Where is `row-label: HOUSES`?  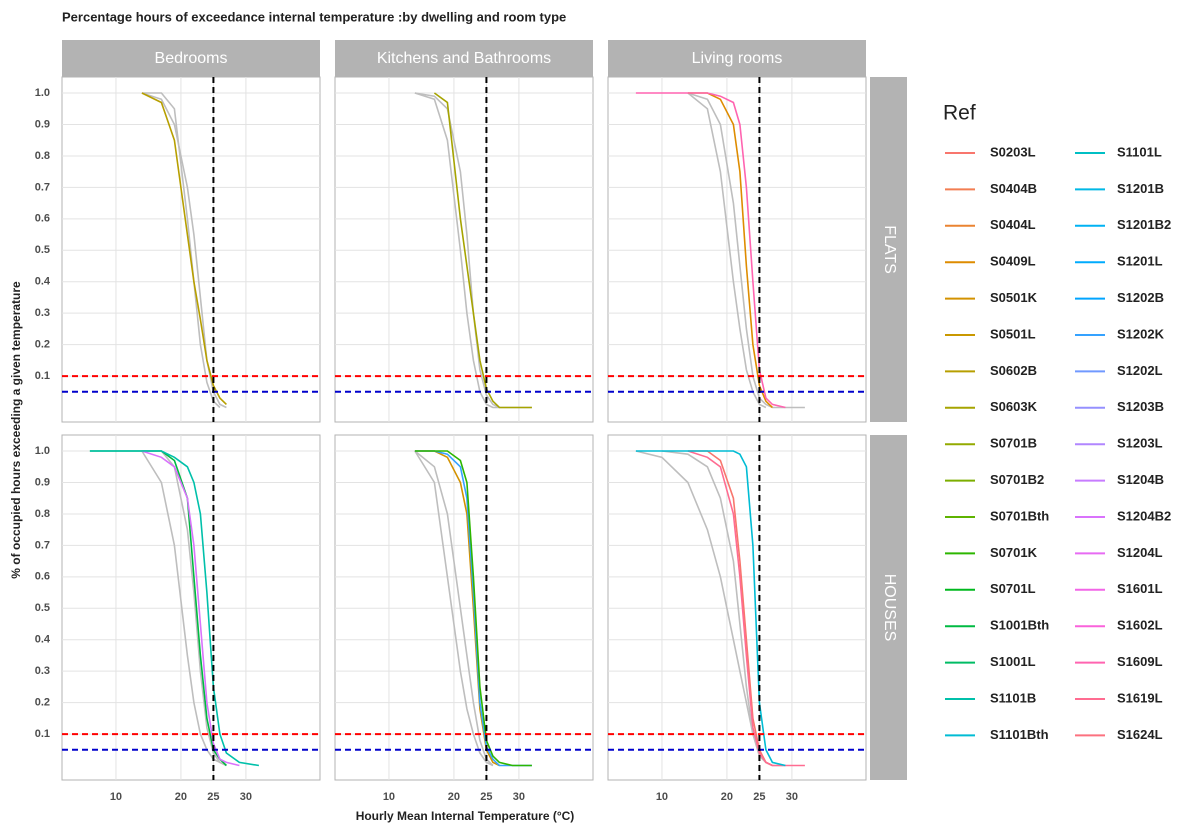
row-label: HOUSES is located at coordinates (889, 608).